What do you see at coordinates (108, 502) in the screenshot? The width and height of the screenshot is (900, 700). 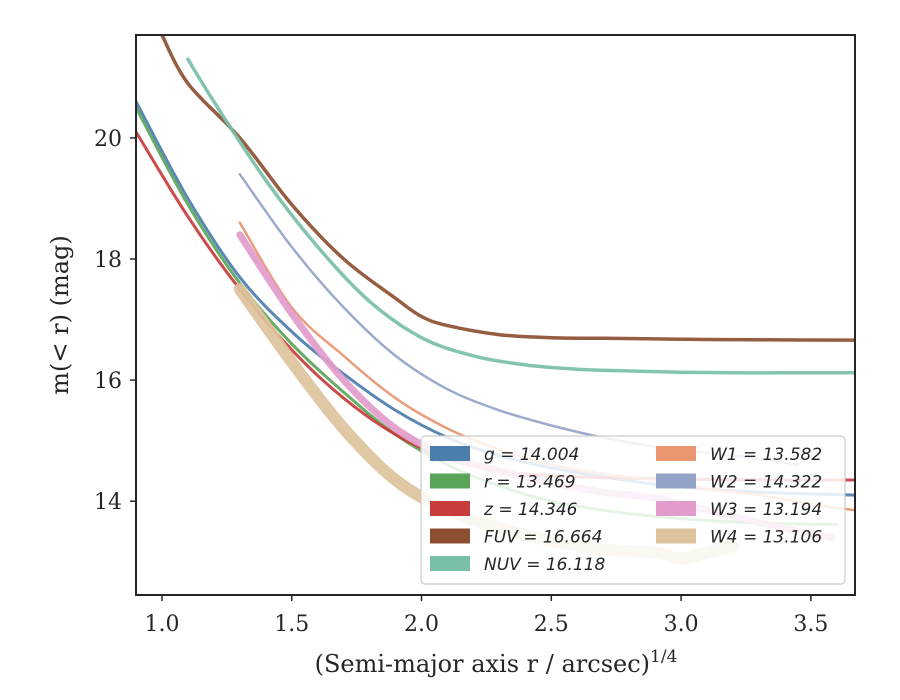 I see `y-tick-label: 14` at bounding box center [108, 502].